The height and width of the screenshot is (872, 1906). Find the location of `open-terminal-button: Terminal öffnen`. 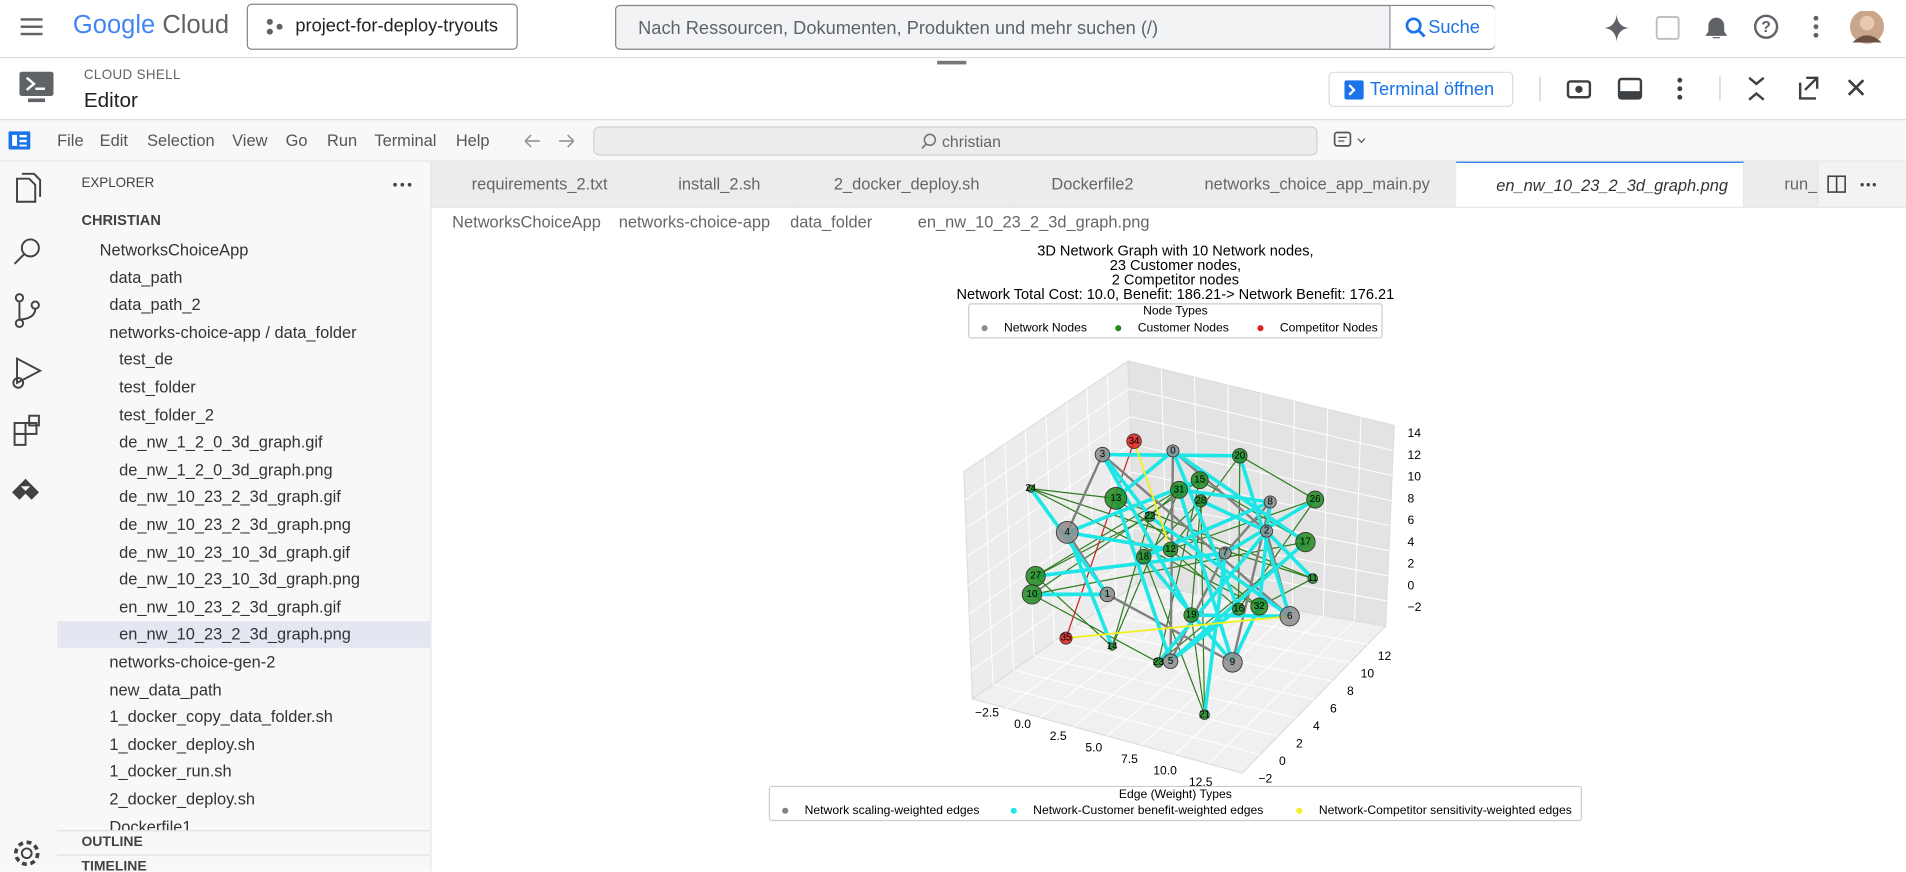

open-terminal-button: Terminal öffnen is located at coordinates (1421, 89).